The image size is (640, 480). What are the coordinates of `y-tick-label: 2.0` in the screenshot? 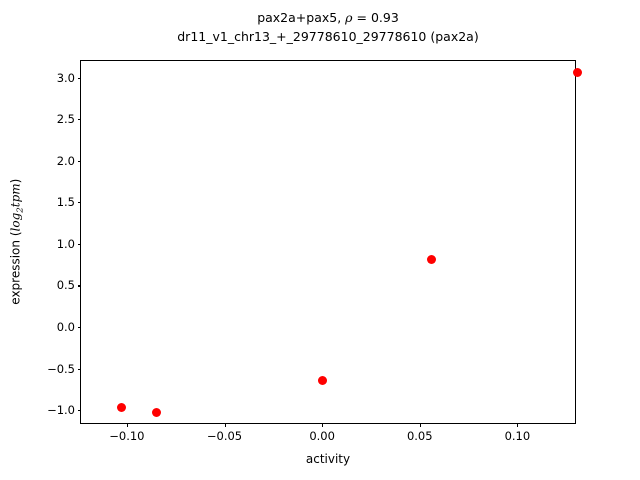 It's located at (65, 160).